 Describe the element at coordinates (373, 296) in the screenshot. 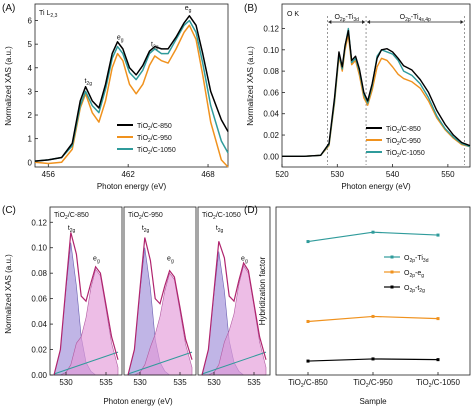

I see `panel-d-series` at that location.